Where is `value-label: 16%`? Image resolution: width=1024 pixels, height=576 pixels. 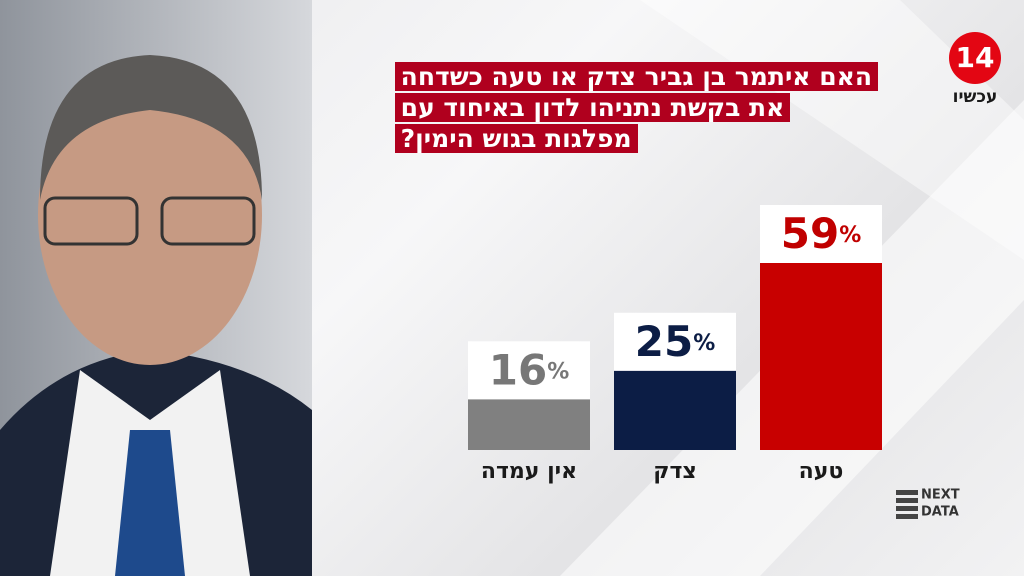 value-label: 16% is located at coordinates (529, 369).